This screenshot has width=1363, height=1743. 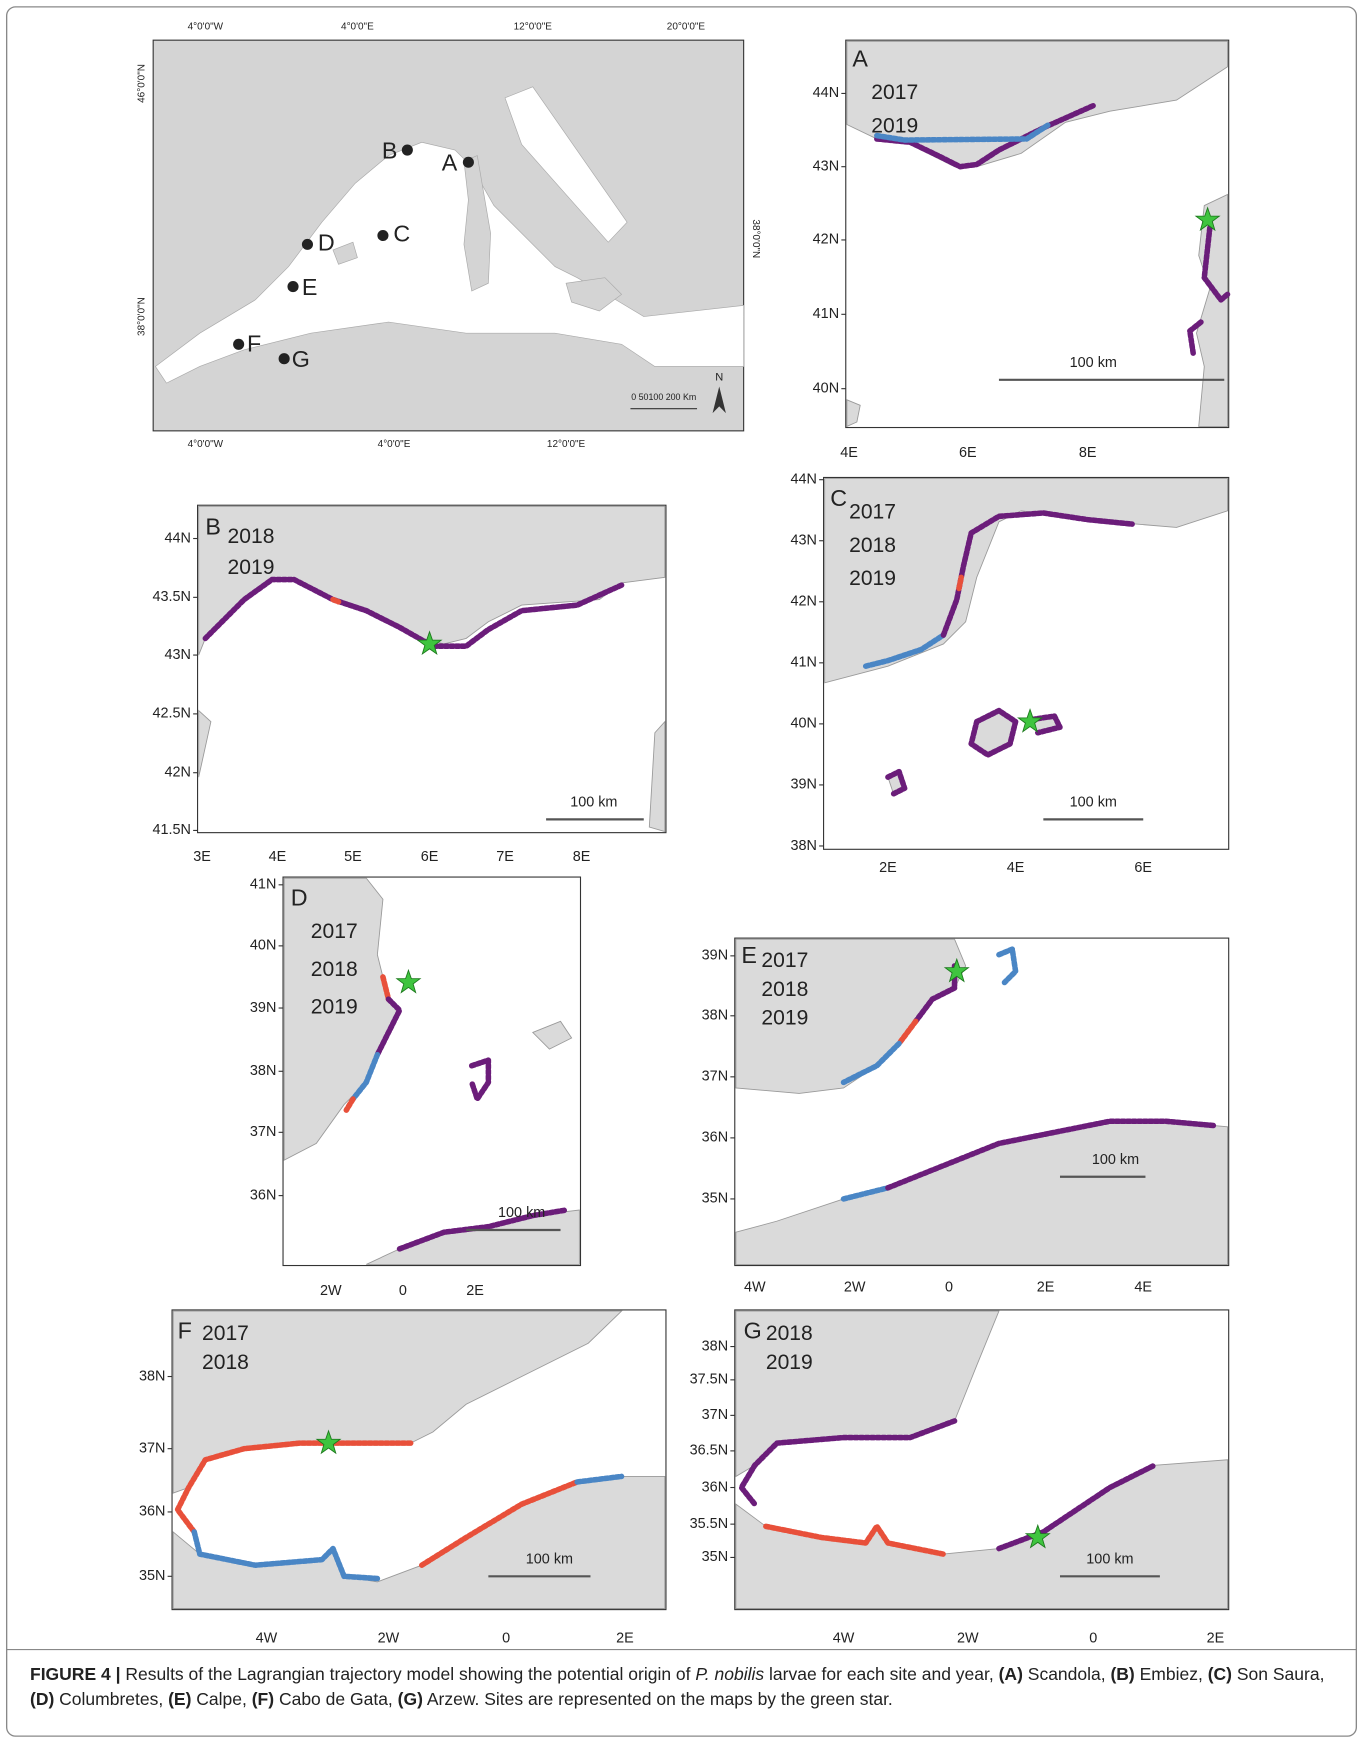 What do you see at coordinates (719, 400) in the screenshot?
I see `north-arrow` at bounding box center [719, 400].